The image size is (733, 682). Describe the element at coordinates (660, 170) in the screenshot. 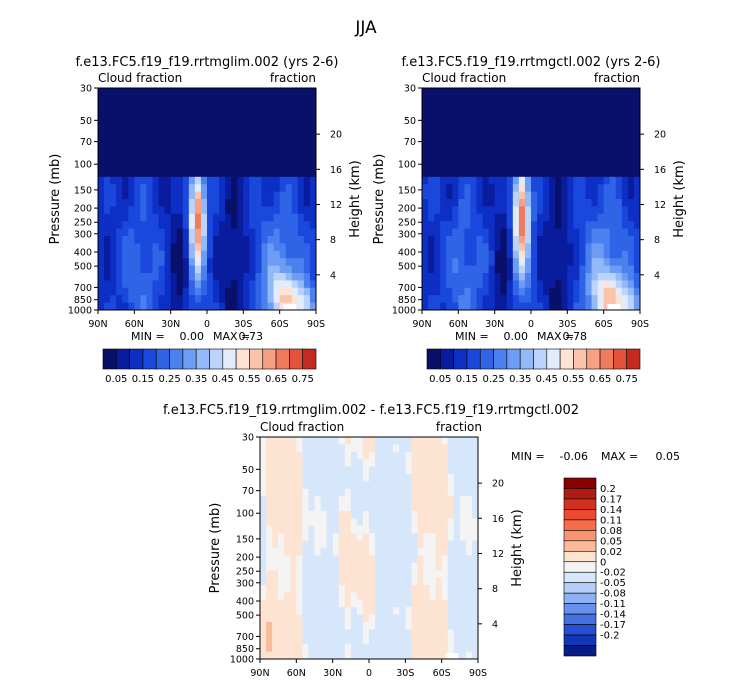

I see `y2-tick-label: 16` at that location.